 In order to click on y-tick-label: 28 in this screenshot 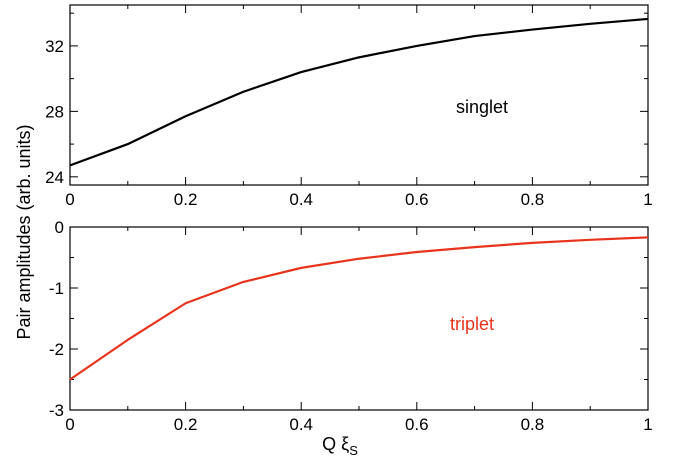, I will do `click(54, 111)`.